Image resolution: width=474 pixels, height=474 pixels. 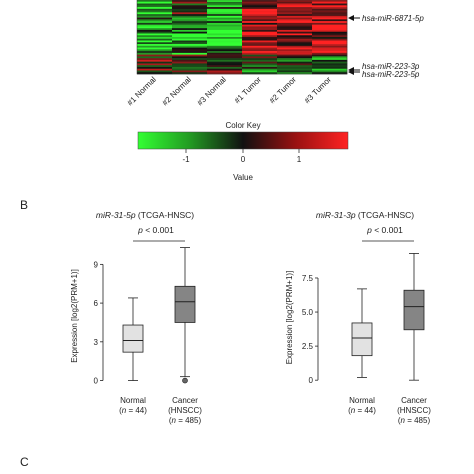 What do you see at coordinates (24, 462) in the screenshot?
I see `panel-c-label: C` at bounding box center [24, 462].